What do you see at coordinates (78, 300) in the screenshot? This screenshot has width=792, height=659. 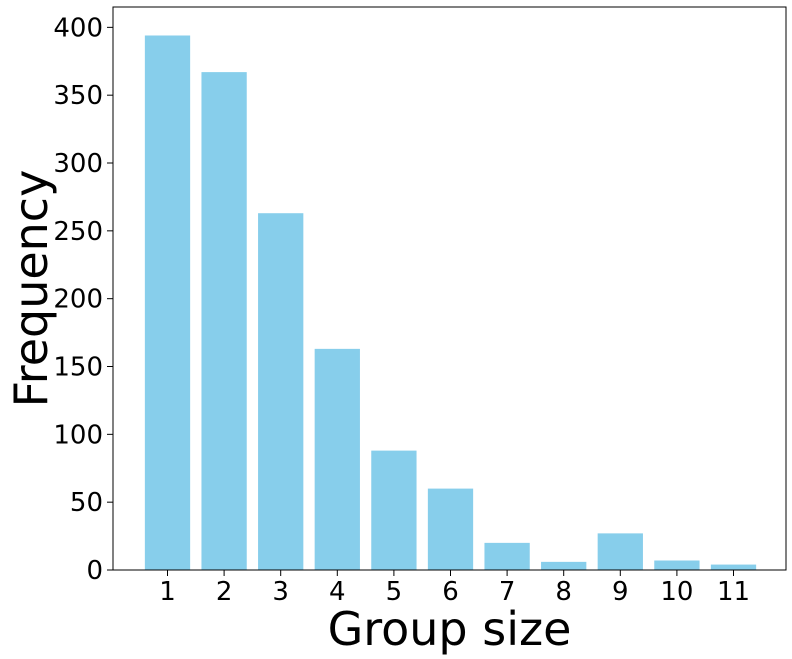 I see `y-tick-label: 200` at bounding box center [78, 300].